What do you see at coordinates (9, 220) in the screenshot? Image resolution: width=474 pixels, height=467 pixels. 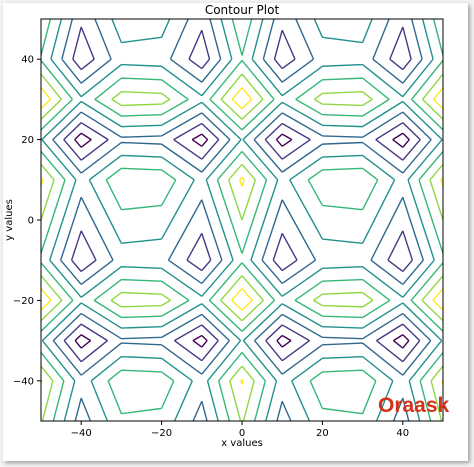 I see `y-axis-label: y values` at bounding box center [9, 220].